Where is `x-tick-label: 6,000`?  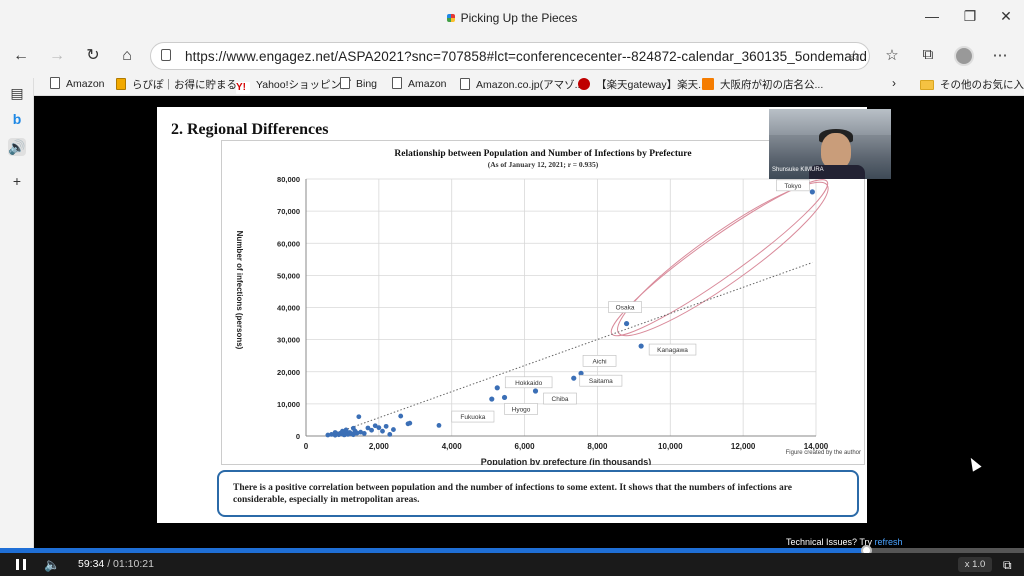 x-tick-label: 6,000 is located at coordinates (525, 446).